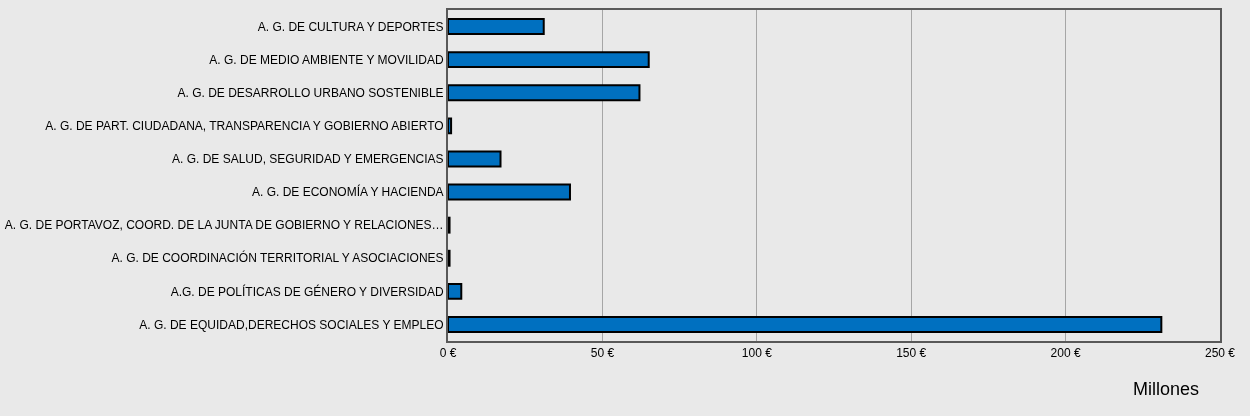 This screenshot has height=416, width=1250. Describe the element at coordinates (347, 192) in the screenshot. I see `y-tick-label: A. G. DE ECONOMÍA Y HACIENDA` at that location.